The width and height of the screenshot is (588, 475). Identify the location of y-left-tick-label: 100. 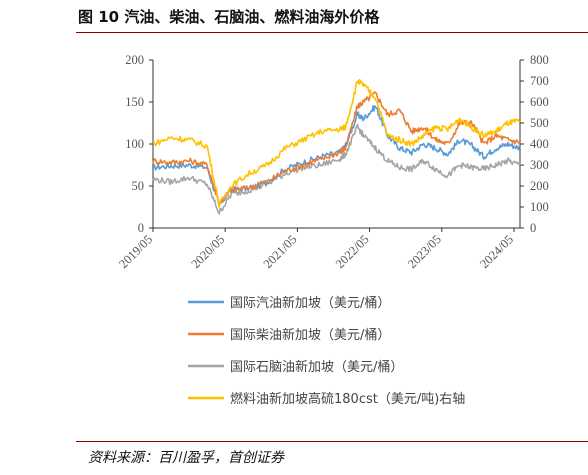
(134, 144).